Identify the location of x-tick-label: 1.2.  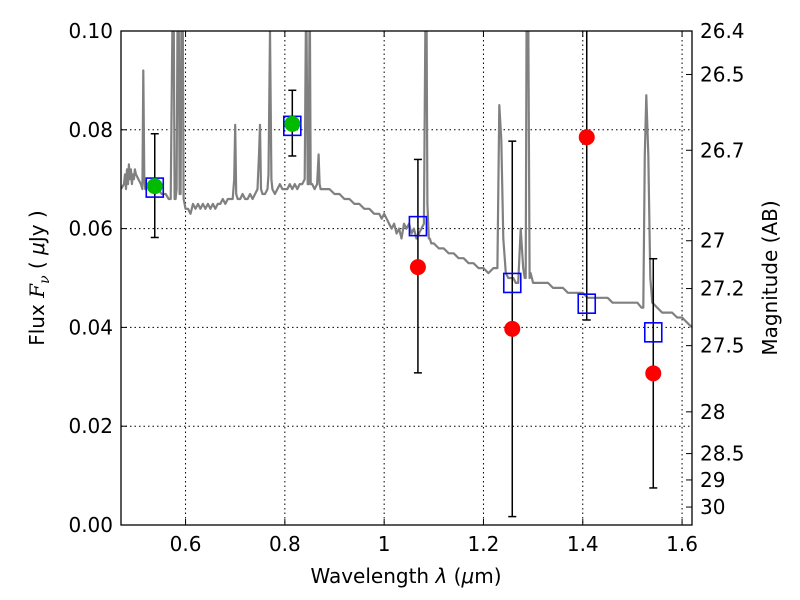
(484, 544).